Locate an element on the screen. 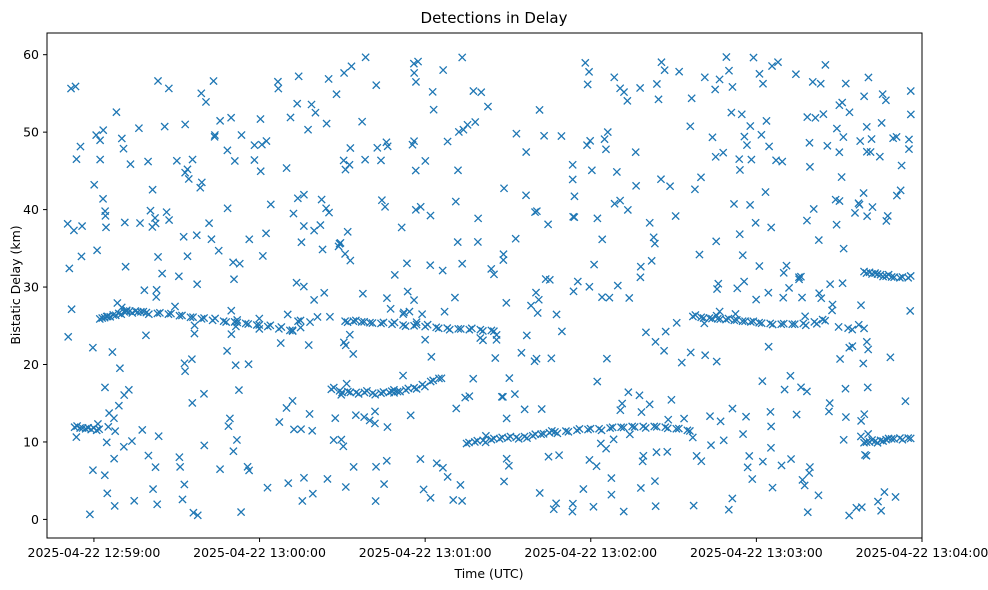  x-tick-label: 2025-04-22 13:01:00 is located at coordinates (425, 552).